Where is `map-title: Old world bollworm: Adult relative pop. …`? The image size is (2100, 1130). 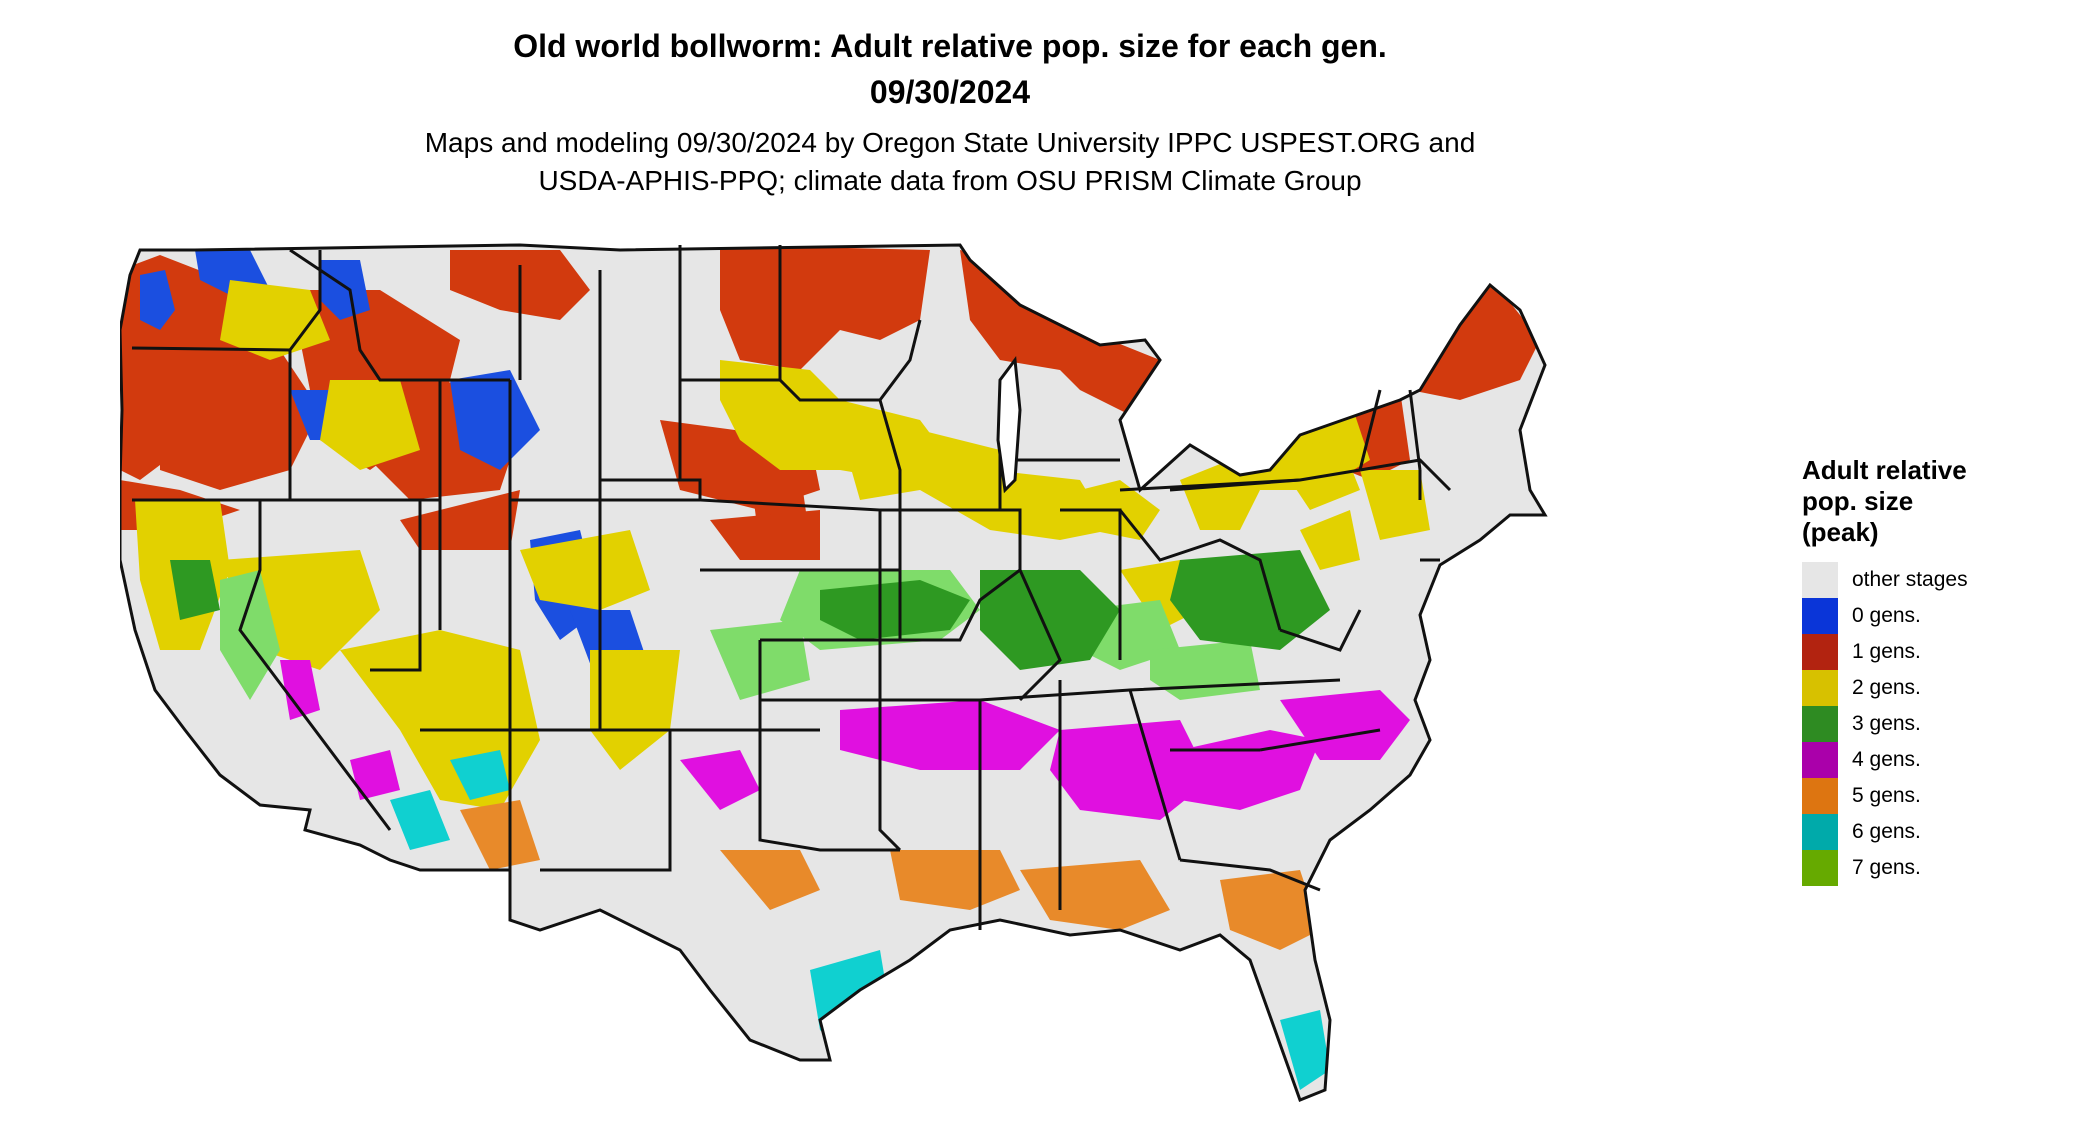
map-title: Old world bollworm: Adult relative pop. … is located at coordinates (950, 46).